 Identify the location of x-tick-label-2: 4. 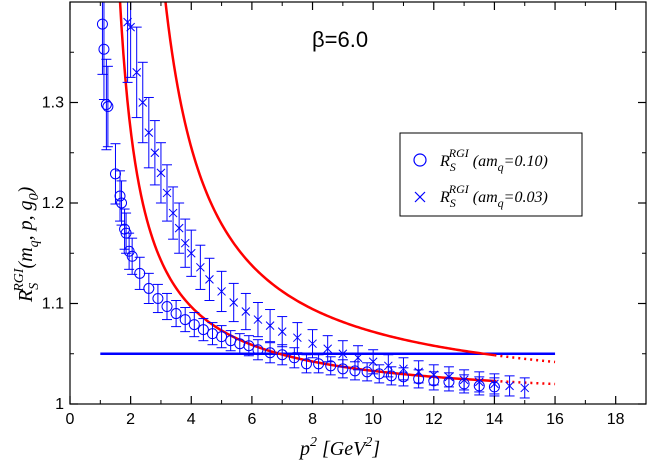
(191, 419).